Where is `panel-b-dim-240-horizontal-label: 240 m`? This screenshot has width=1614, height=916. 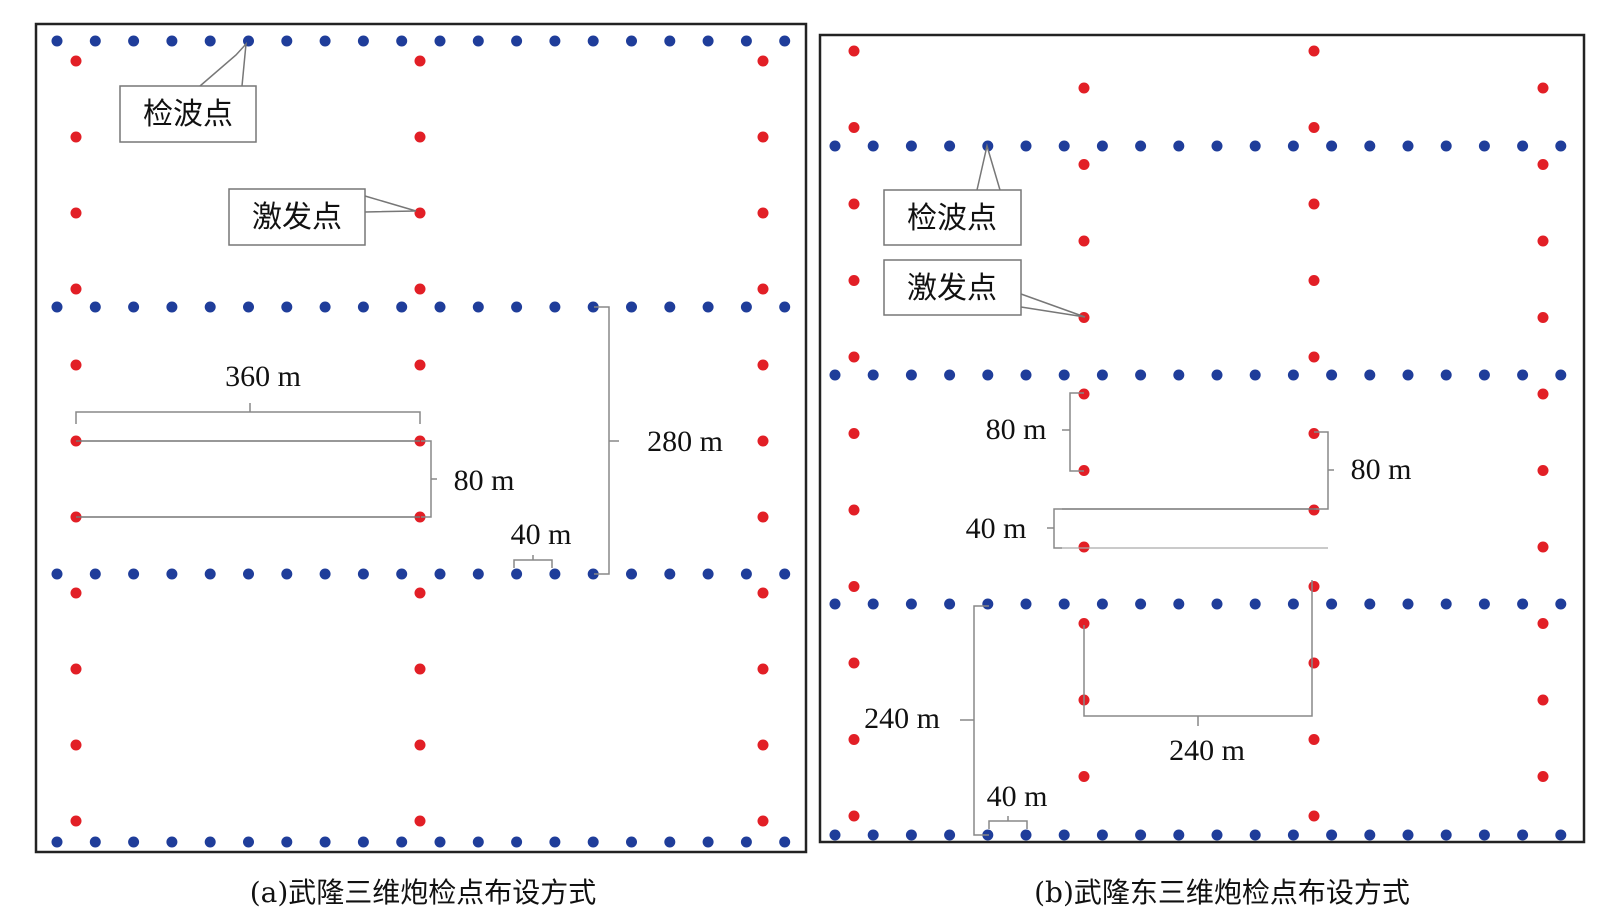
panel-b-dim-240-horizontal-label: 240 m is located at coordinates (1207, 750).